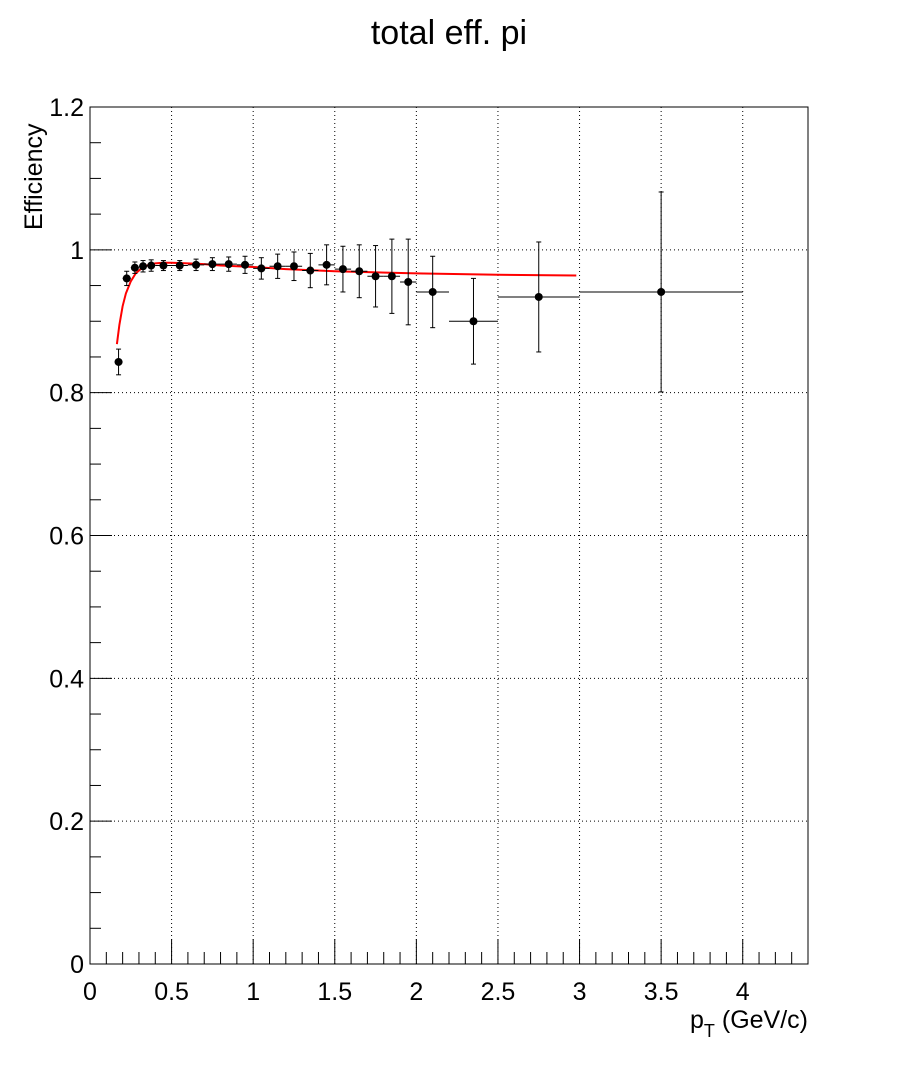  Describe the element at coordinates (709, 1031) in the screenshot. I see `x-axis-label-sub: T` at that location.